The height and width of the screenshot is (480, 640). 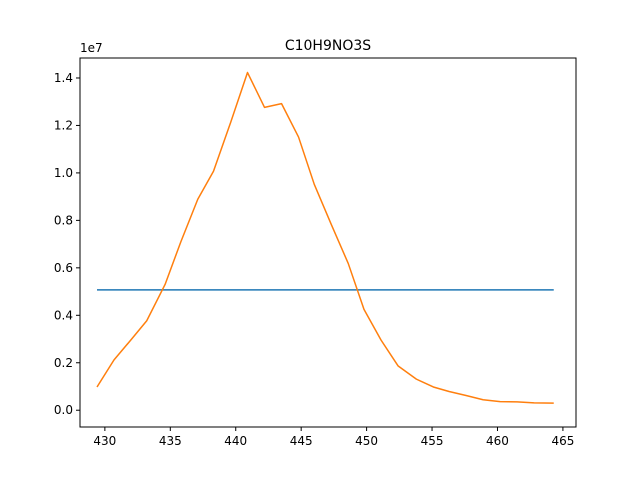 What do you see at coordinates (63, 363) in the screenshot?
I see `y-tick-label: 0.2` at bounding box center [63, 363].